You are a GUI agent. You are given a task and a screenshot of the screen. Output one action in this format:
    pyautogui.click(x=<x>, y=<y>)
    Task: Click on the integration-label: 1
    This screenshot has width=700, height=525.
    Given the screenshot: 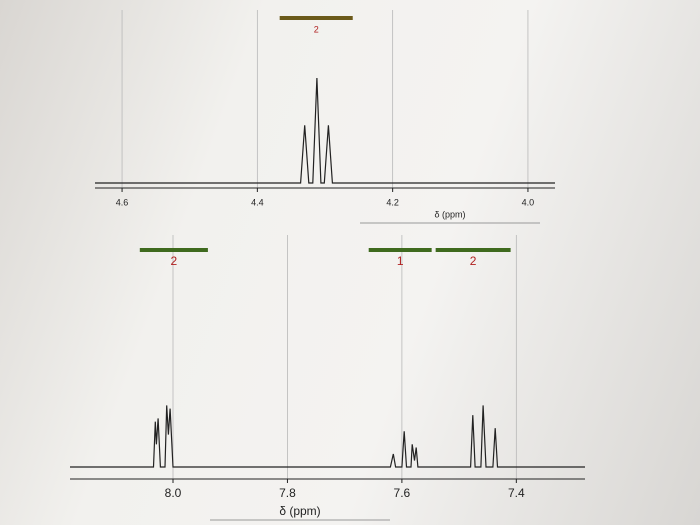 What is the action you would take?
    pyautogui.click(x=400, y=261)
    